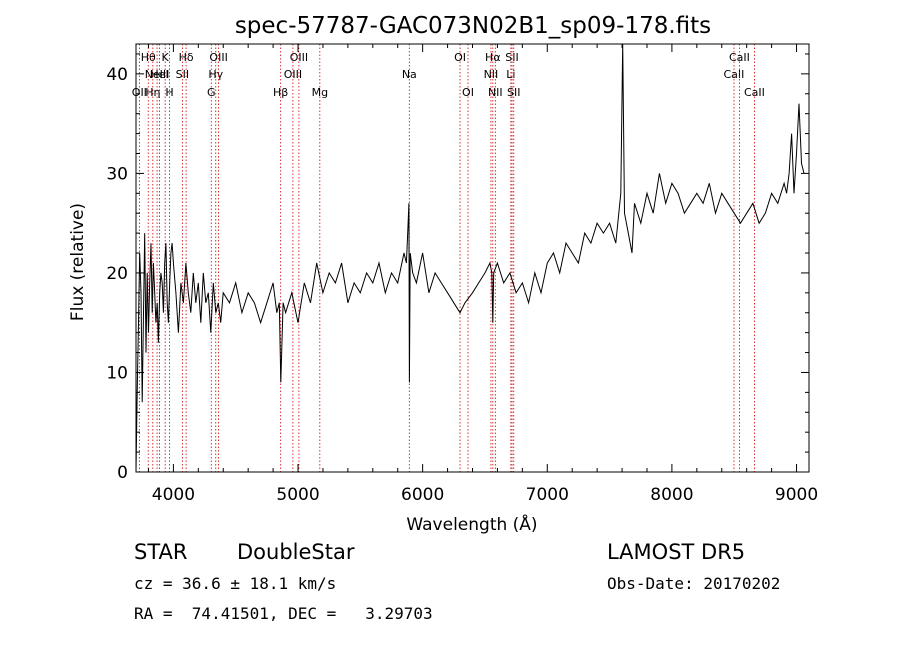 The image size is (900, 649). I want to click on line-label-16: Na, so click(409, 74).